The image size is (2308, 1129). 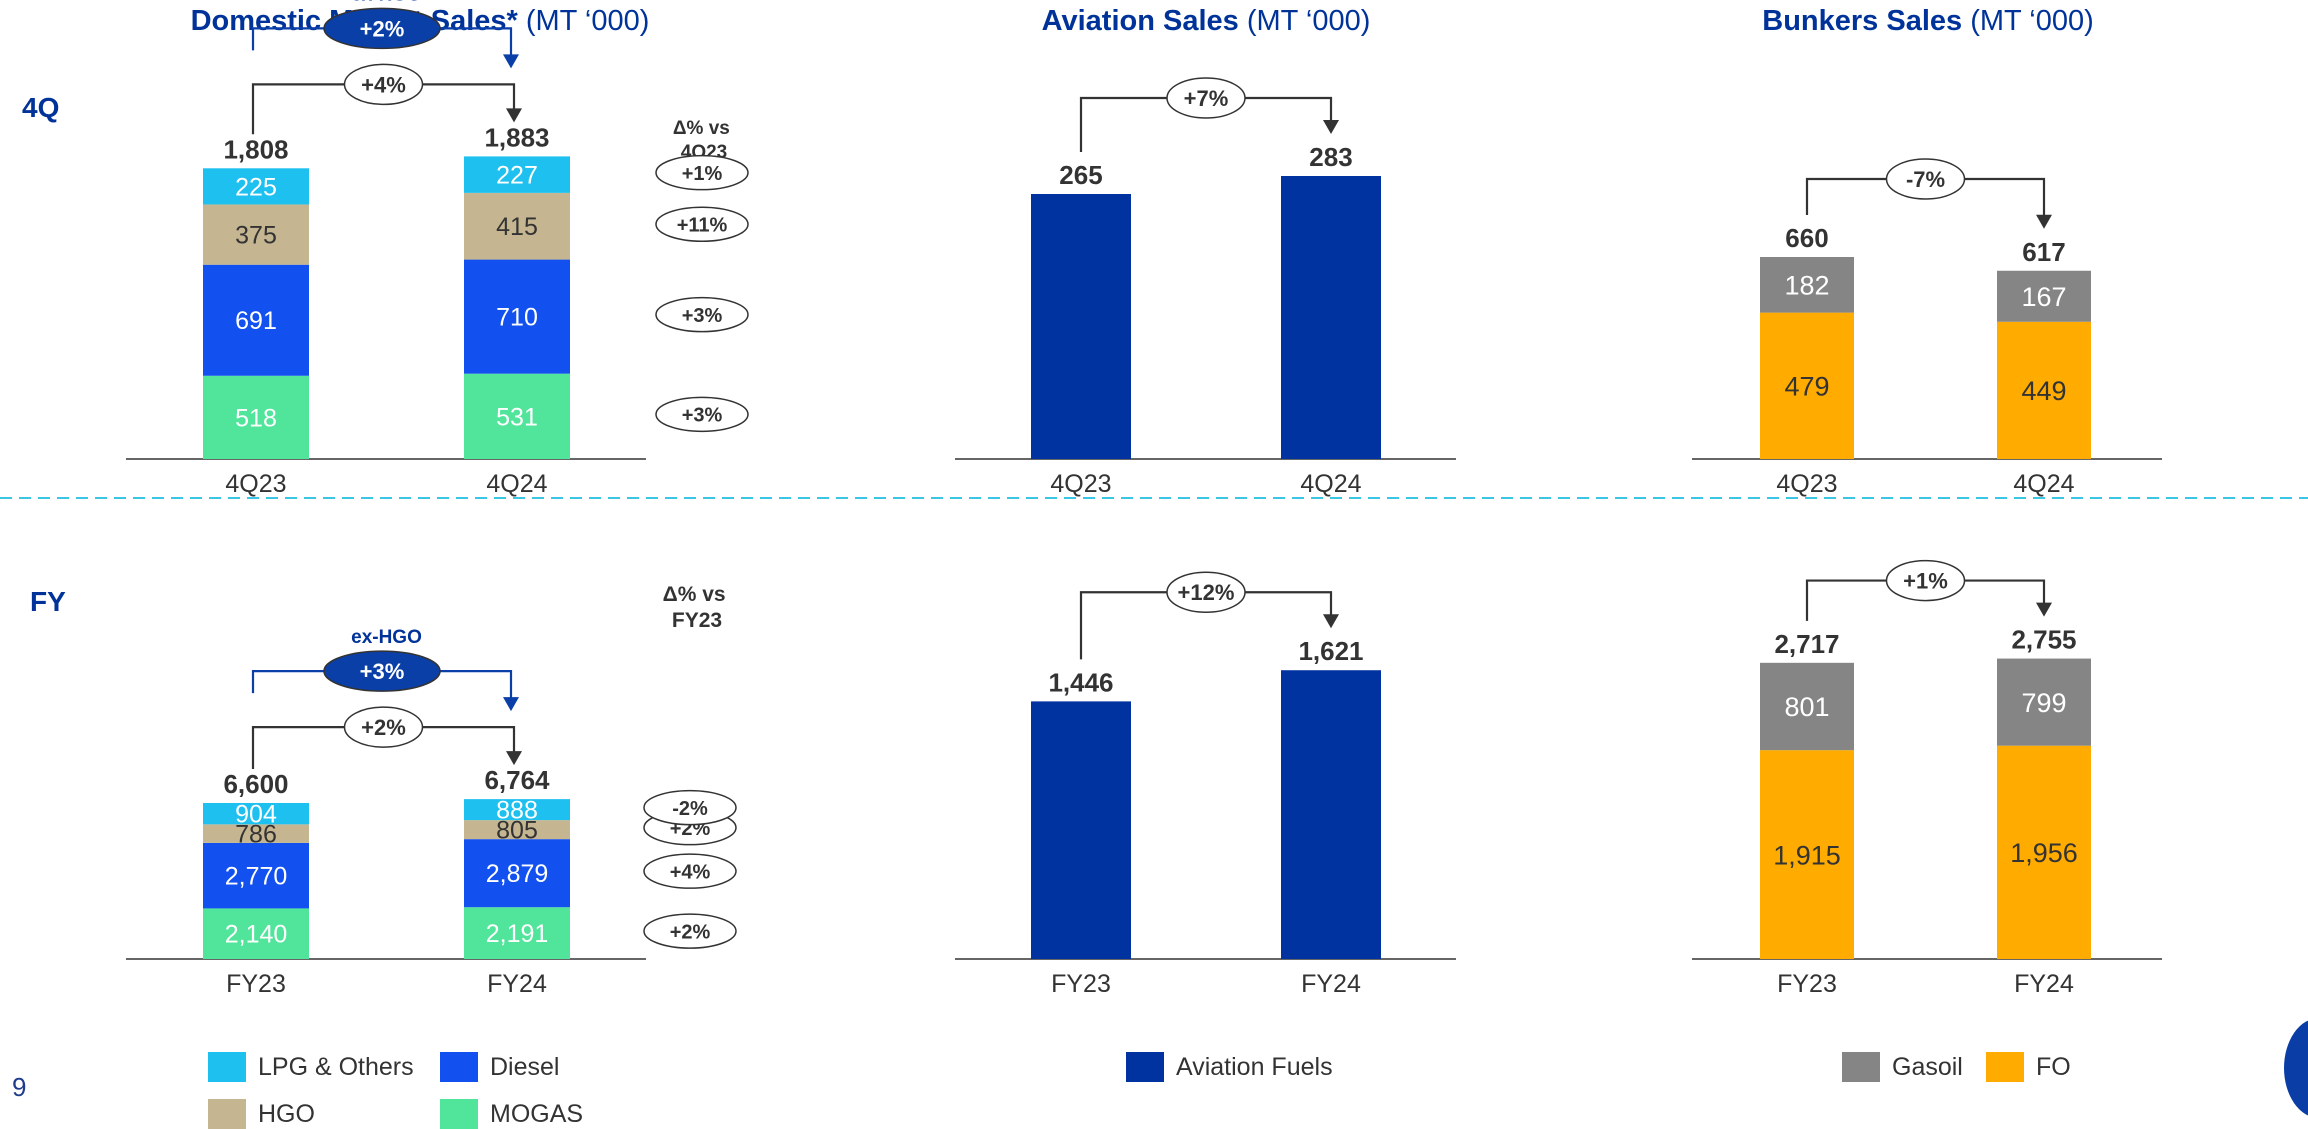 I want to click on domestic-fy-bar-mogas-fy23, so click(x=256, y=933).